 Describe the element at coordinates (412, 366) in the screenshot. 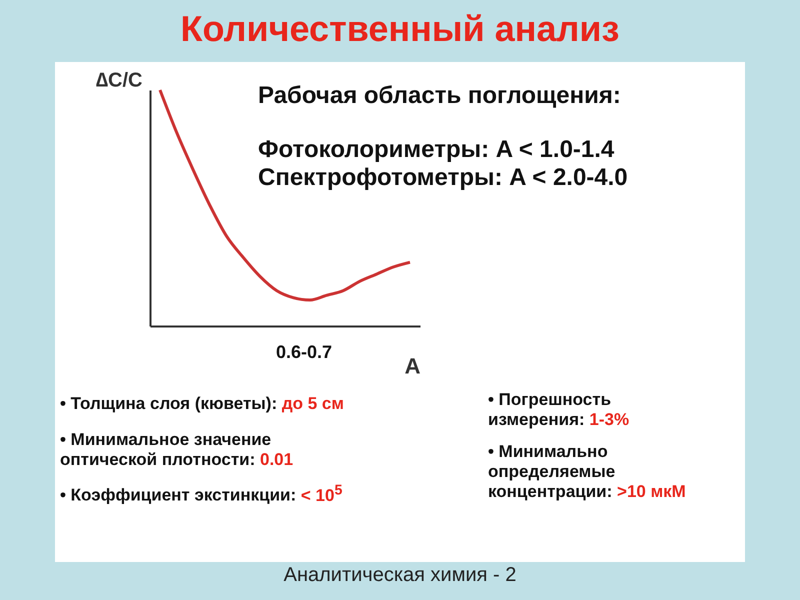

I see `x-axis-title: A` at that location.